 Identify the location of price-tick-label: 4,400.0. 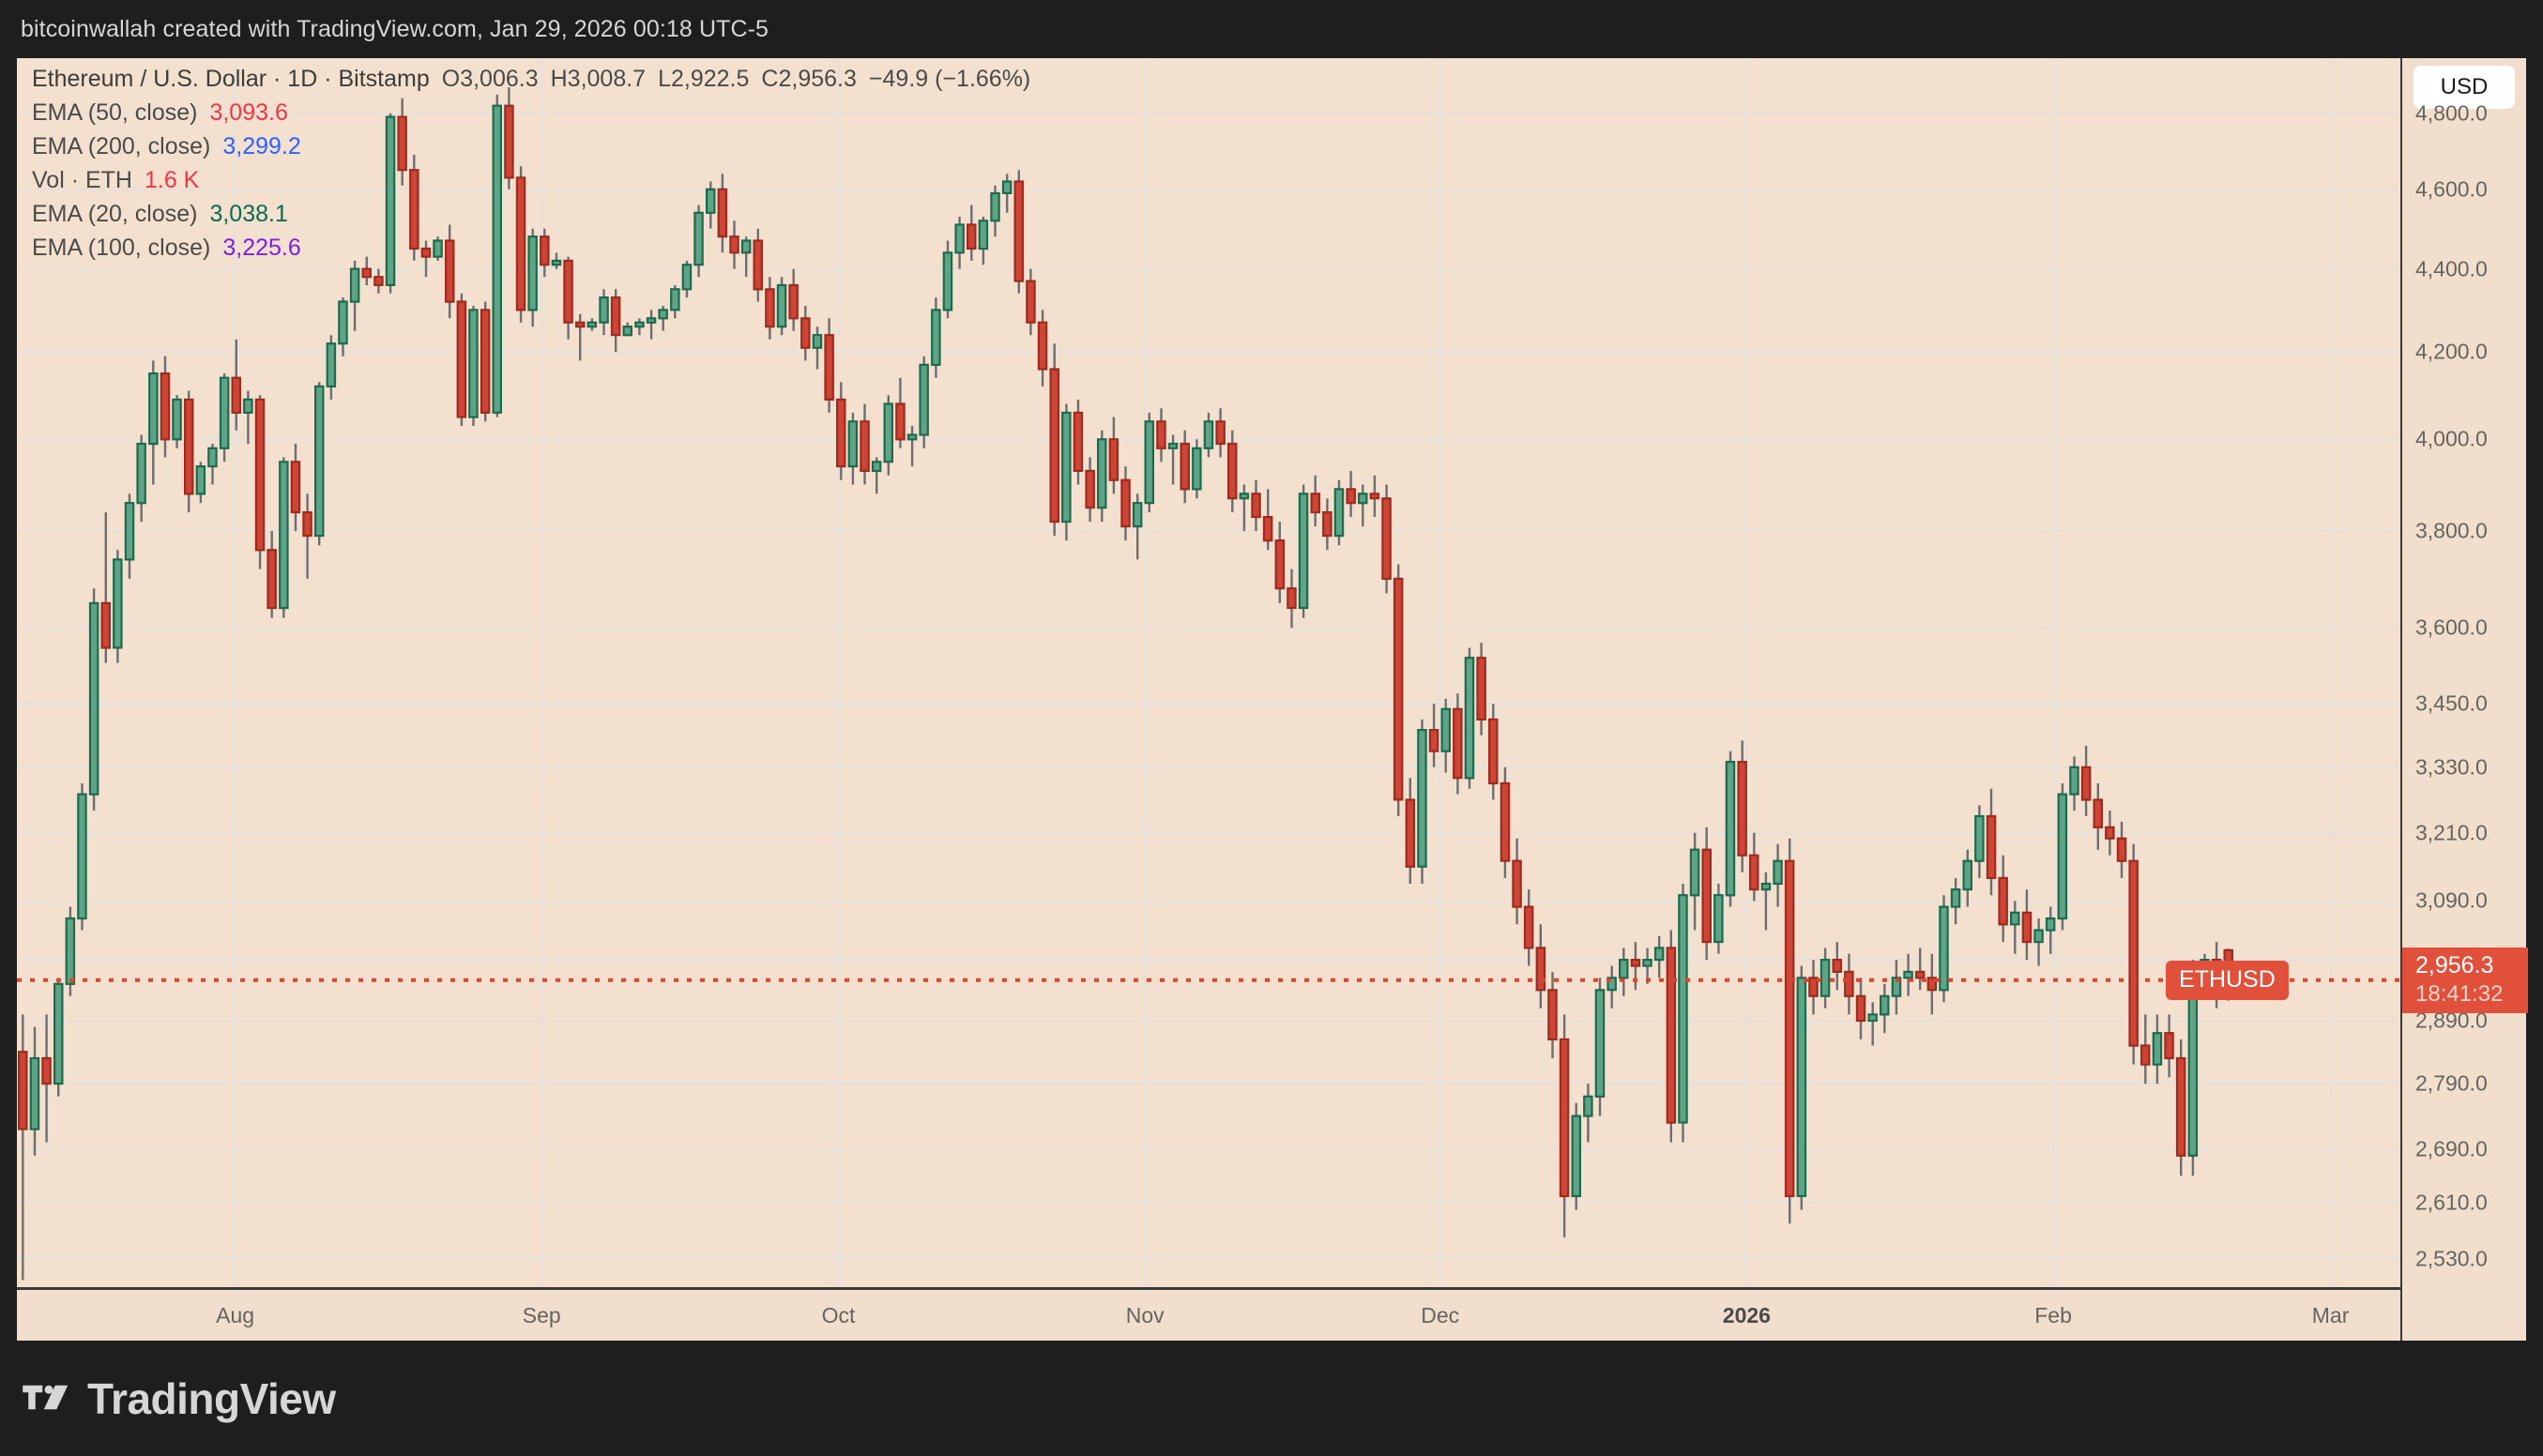
(2451, 268).